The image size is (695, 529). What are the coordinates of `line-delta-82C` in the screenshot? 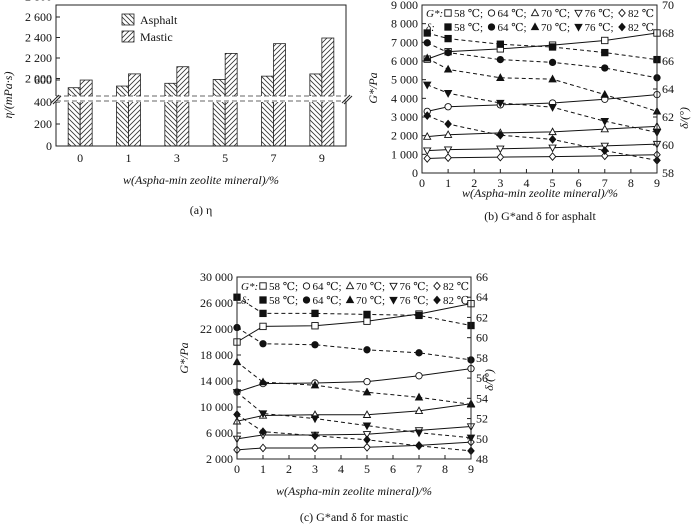 It's located at (354, 433).